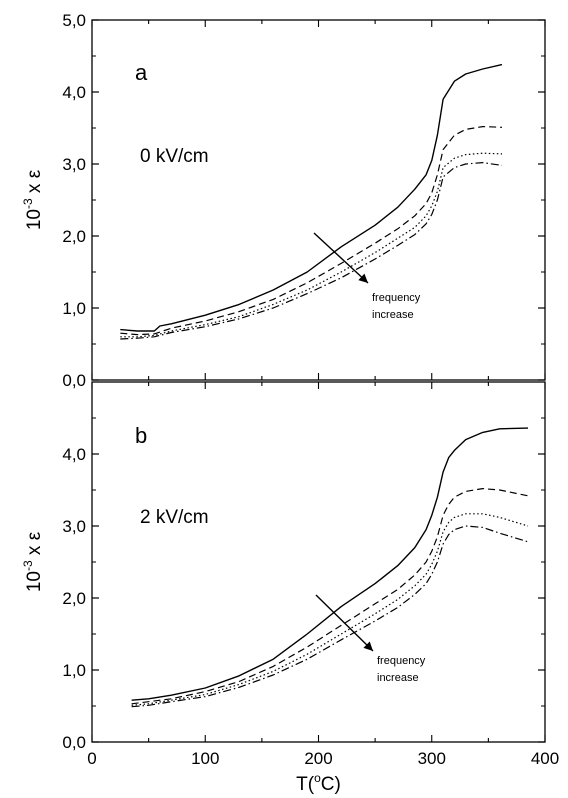  I want to click on x-tick-label: 100, so click(205, 758).